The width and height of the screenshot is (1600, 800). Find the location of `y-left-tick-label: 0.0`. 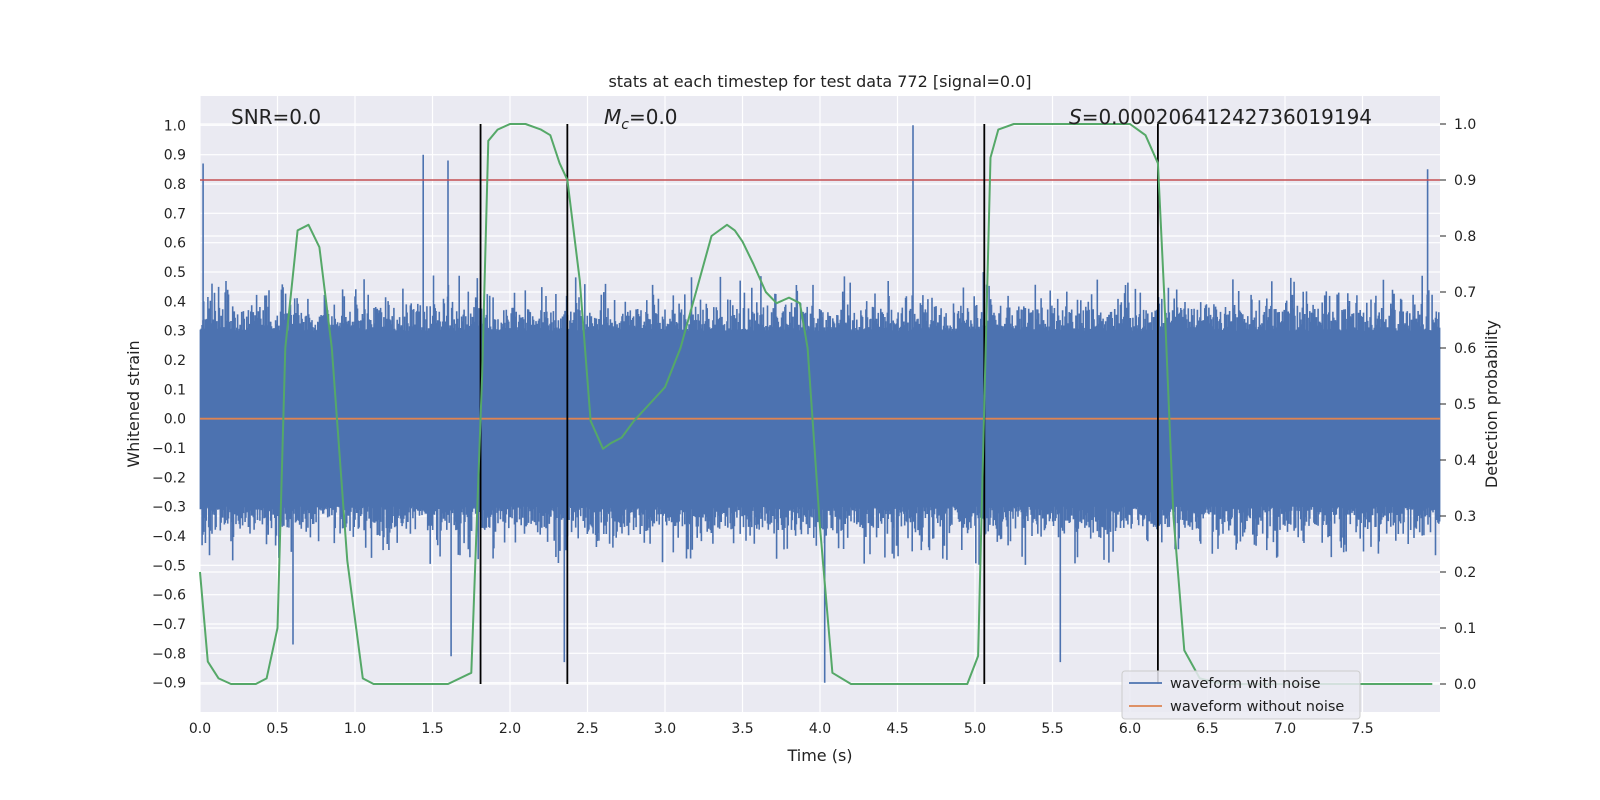

y-left-tick-label: 0.0 is located at coordinates (175, 420).